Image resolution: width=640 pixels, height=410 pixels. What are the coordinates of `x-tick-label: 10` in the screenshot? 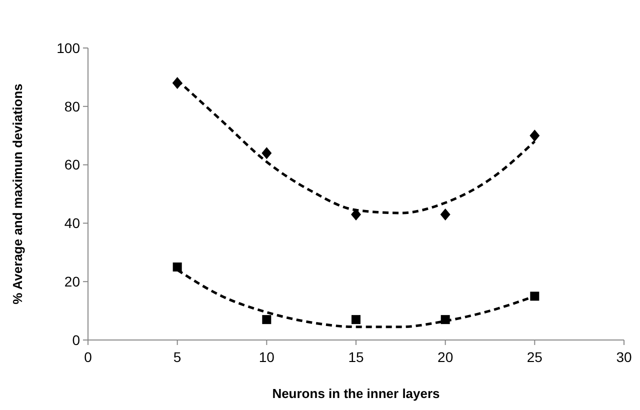 It's located at (266, 357).